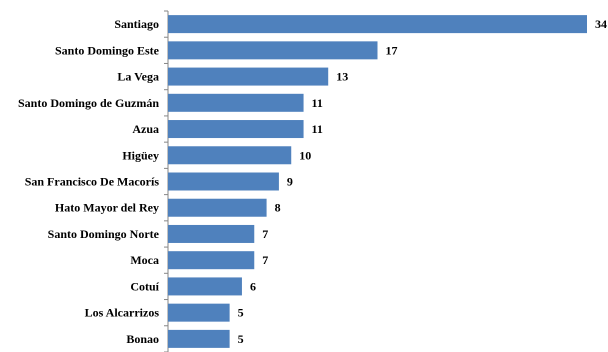 This screenshot has width=608, height=352. What do you see at coordinates (278, 208) in the screenshot?
I see `value-label: 8` at bounding box center [278, 208].